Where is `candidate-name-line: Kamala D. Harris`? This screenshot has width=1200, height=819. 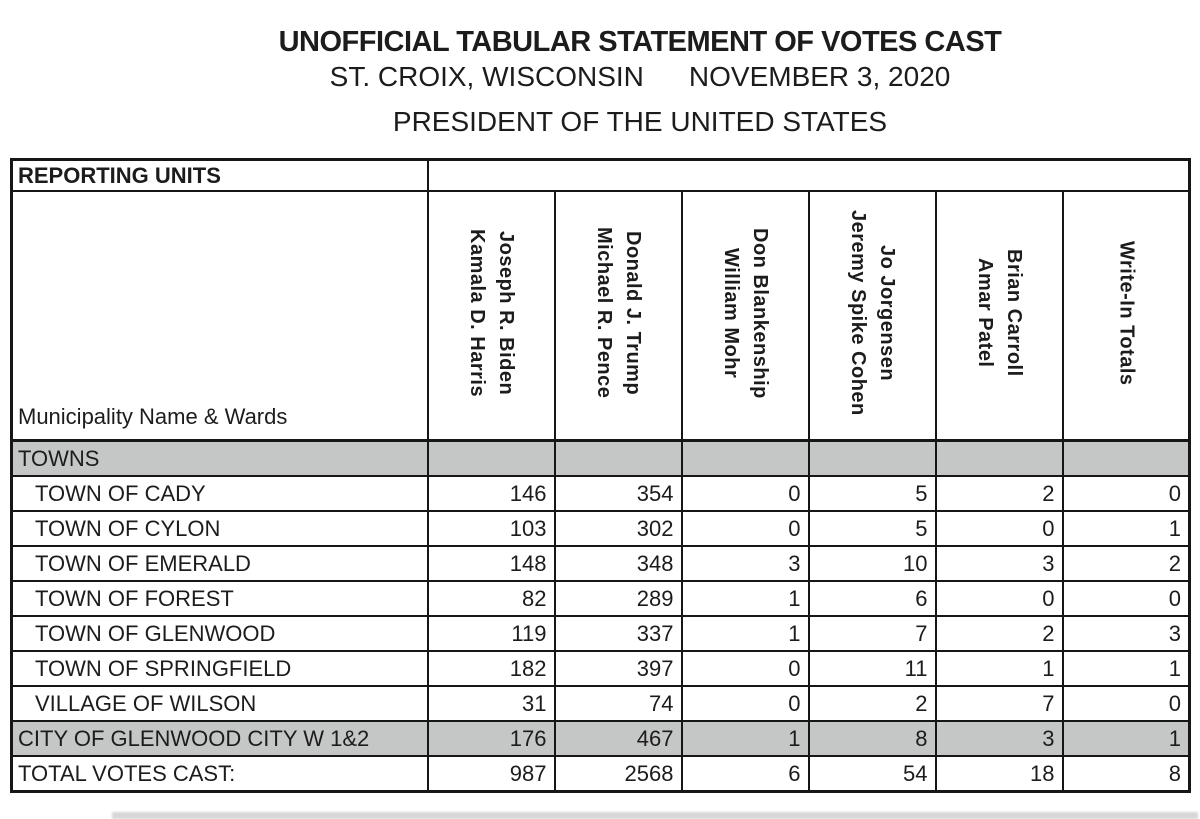 candidate-name-line: Kamala D. Harris is located at coordinates (477, 313).